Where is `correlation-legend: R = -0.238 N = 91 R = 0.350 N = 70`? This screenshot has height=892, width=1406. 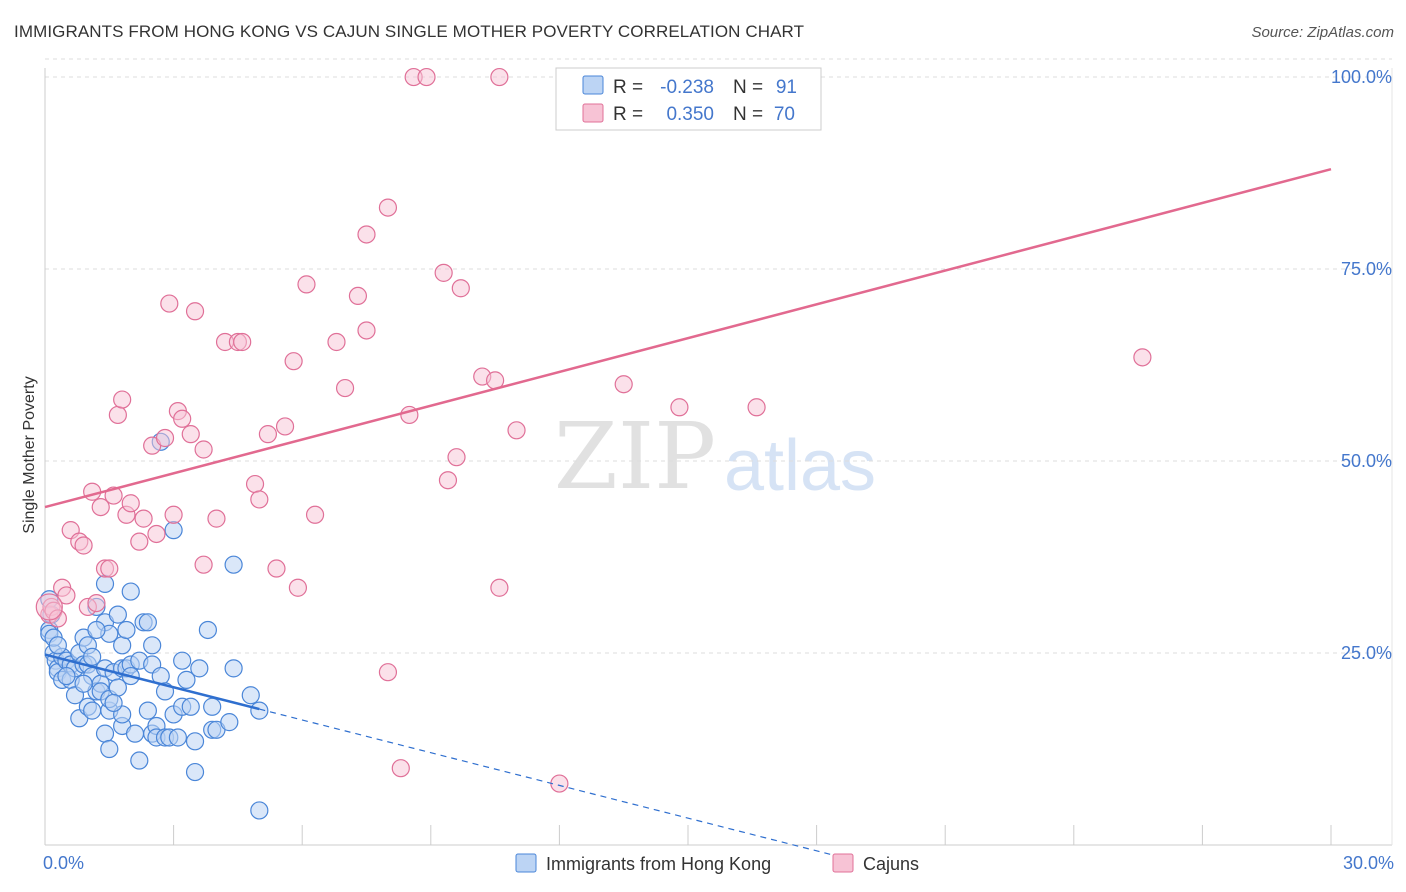
correlation-legend: R = -0.238 N = 91 R = 0.350 N = 70 is located at coordinates (688, 99).